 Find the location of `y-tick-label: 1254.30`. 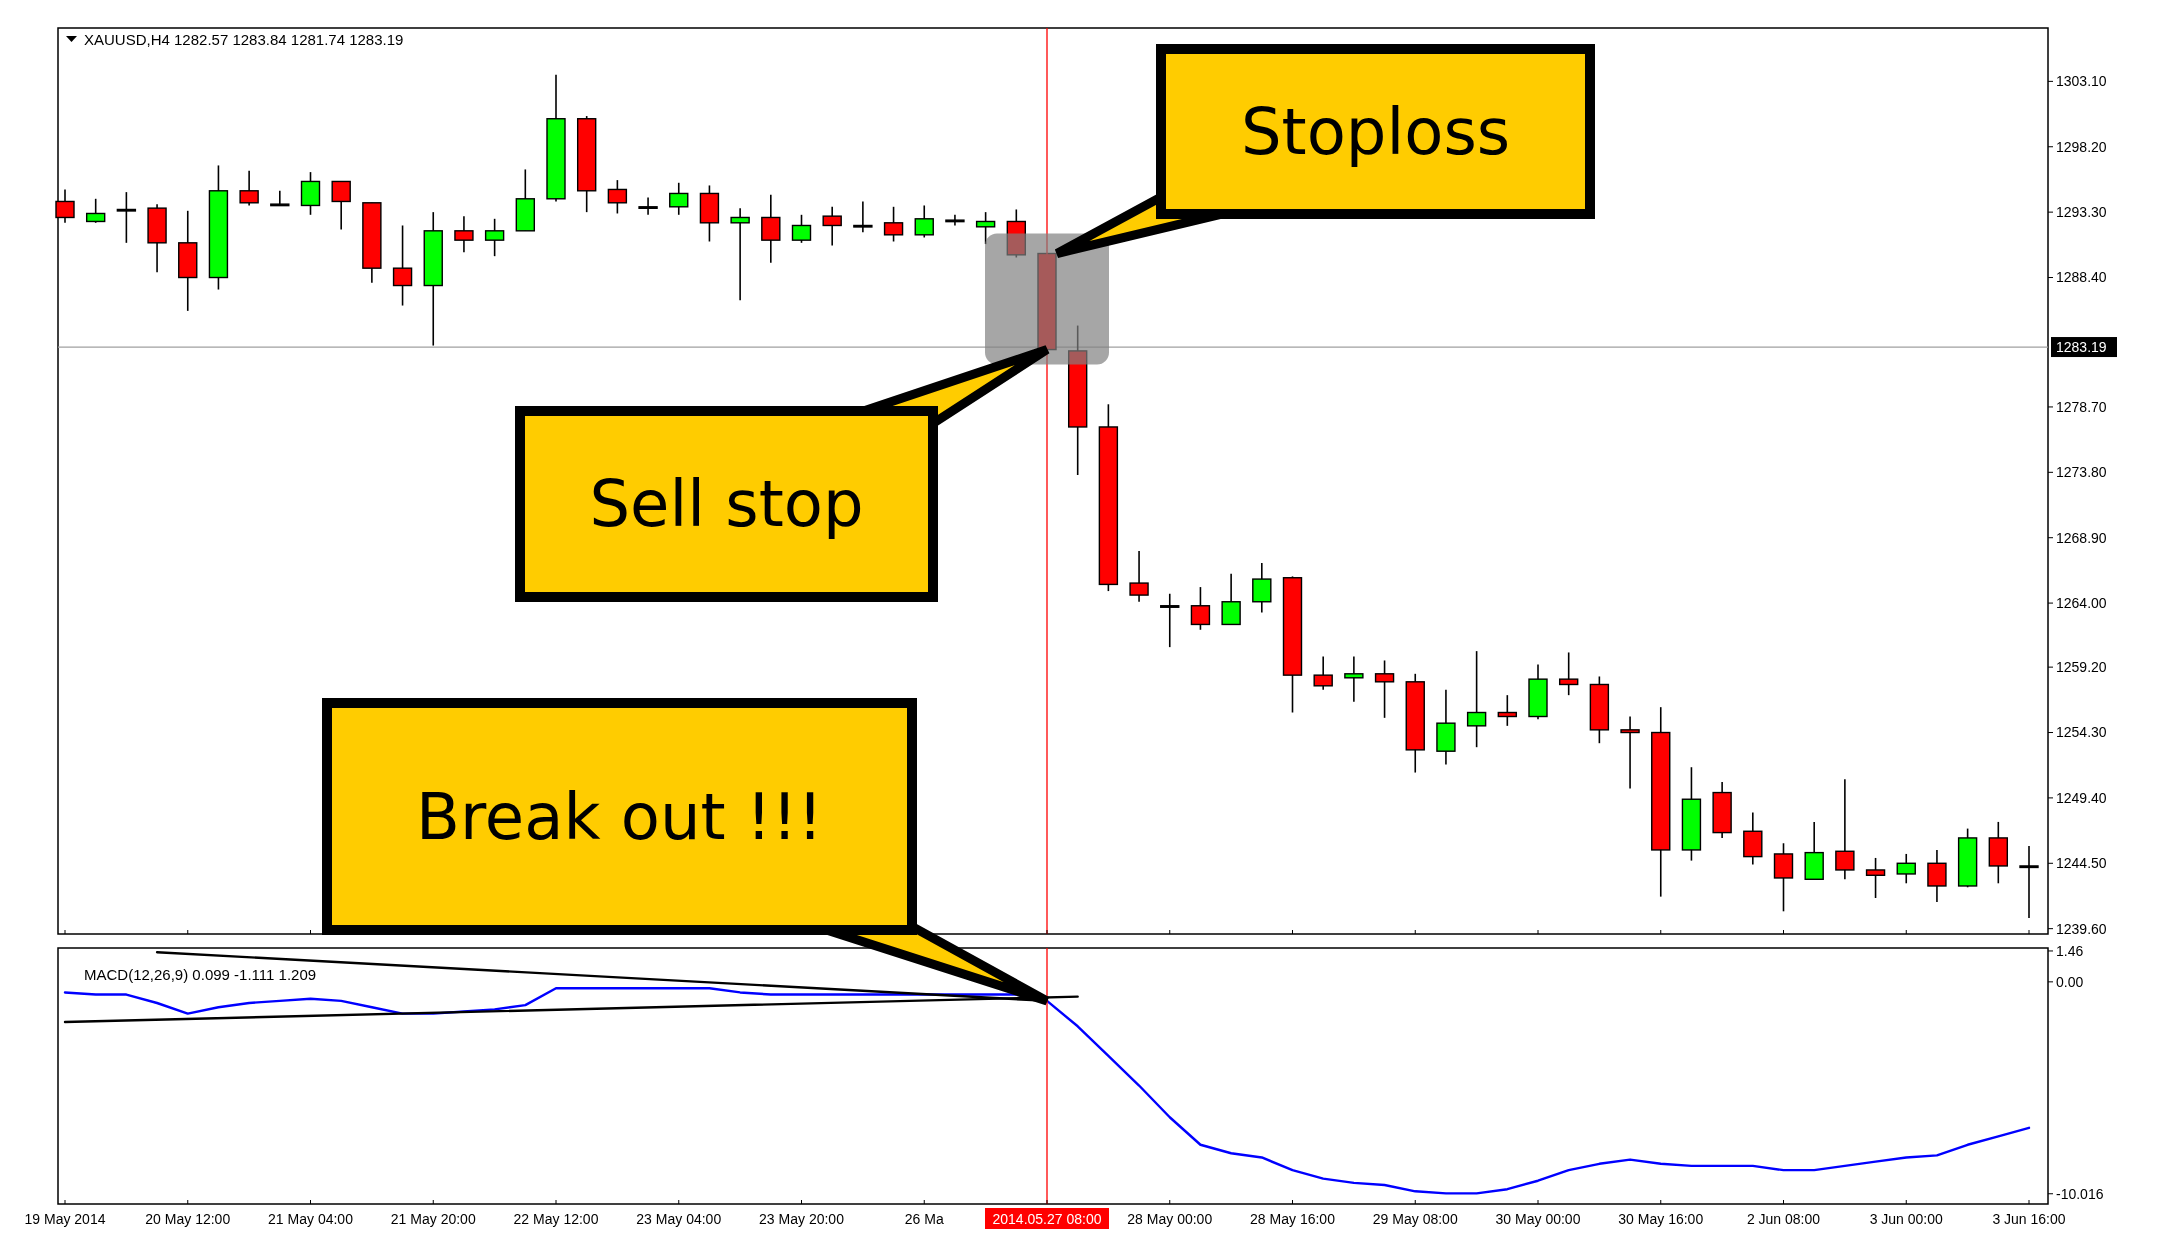

y-tick-label: 1254.30 is located at coordinates (2081, 732).